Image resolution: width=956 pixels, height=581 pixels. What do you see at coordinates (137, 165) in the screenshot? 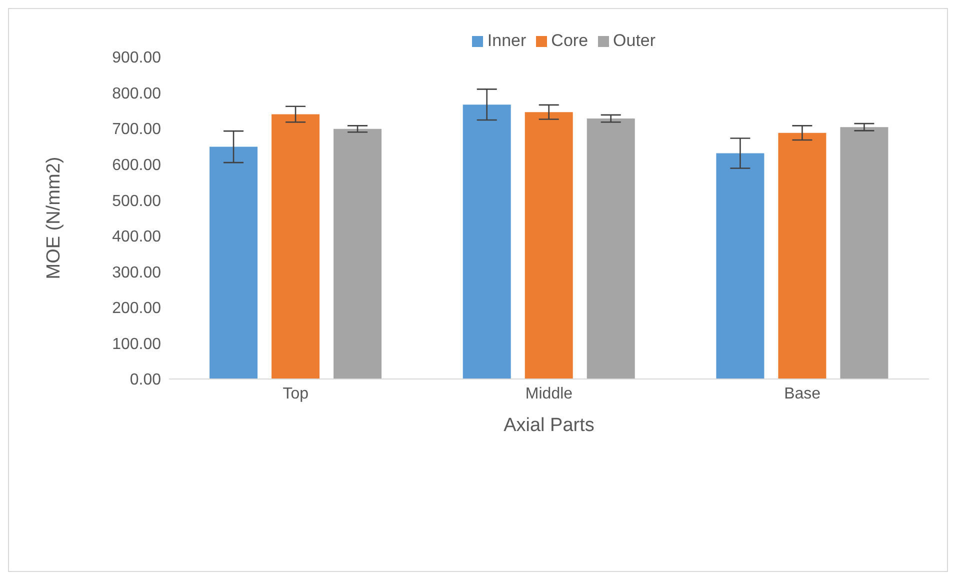
I see `y-tick-label: 600.00` at bounding box center [137, 165].